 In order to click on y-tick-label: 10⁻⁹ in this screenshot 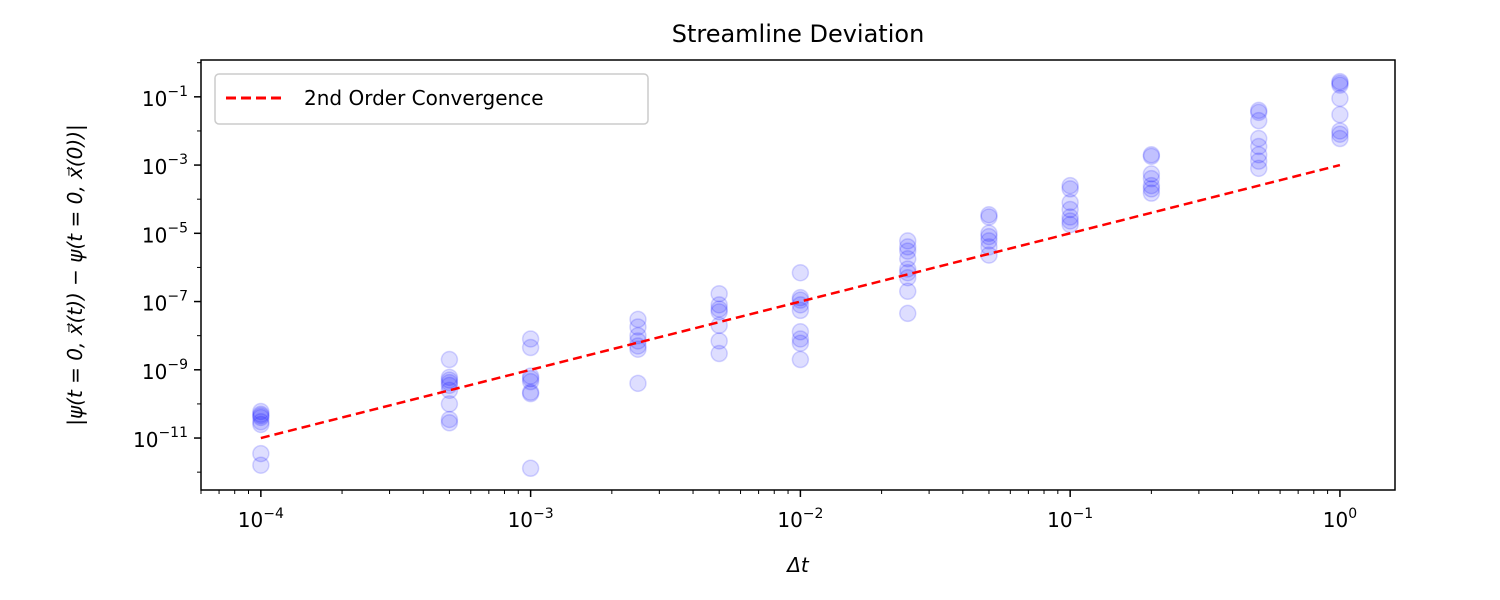, I will do `click(165, 370)`.